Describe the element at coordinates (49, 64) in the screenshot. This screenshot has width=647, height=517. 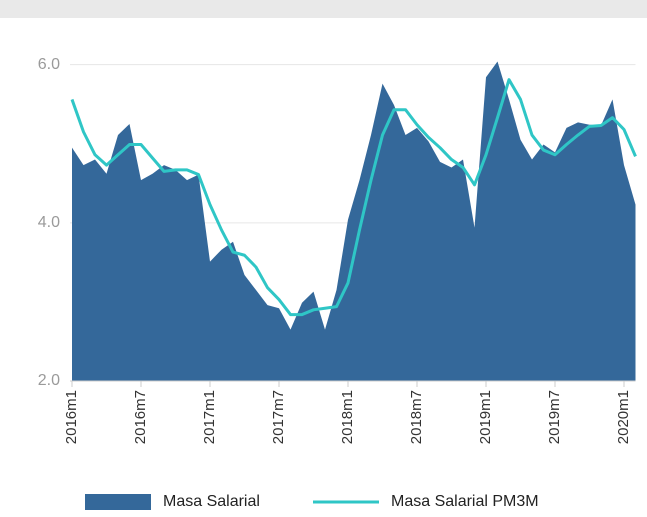
I see `y-tick-label: 6.0` at that location.